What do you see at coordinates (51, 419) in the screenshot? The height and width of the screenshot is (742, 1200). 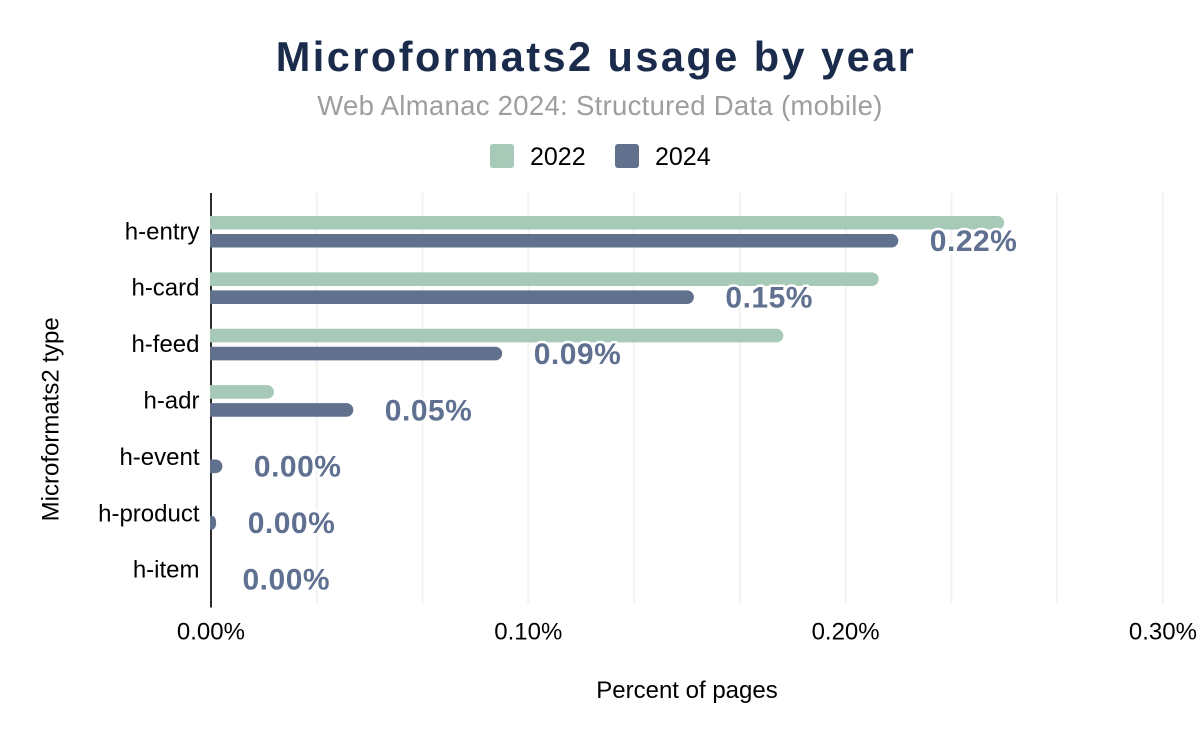 I see `svg-text: Microformats2 type` at bounding box center [51, 419].